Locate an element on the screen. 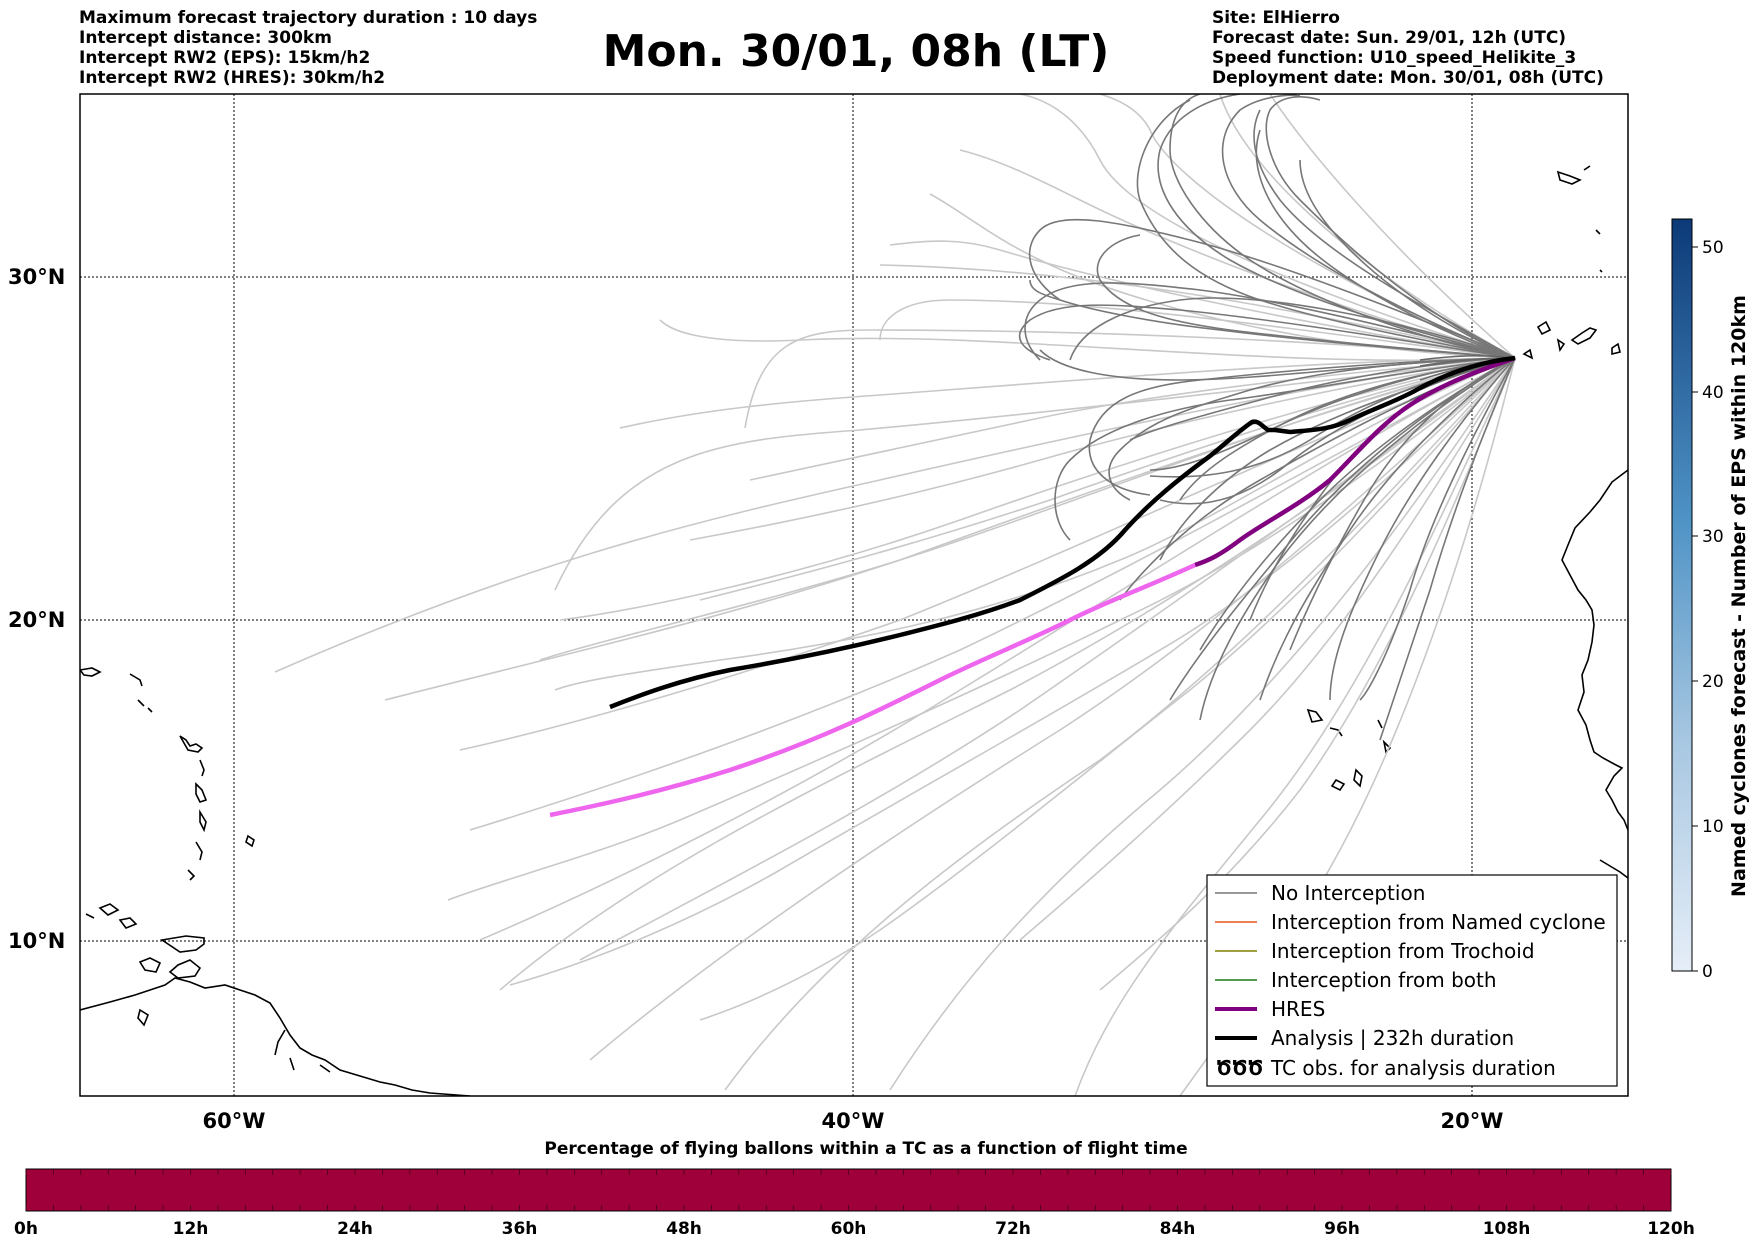  colorbar-tick: 0 is located at coordinates (1707, 972).